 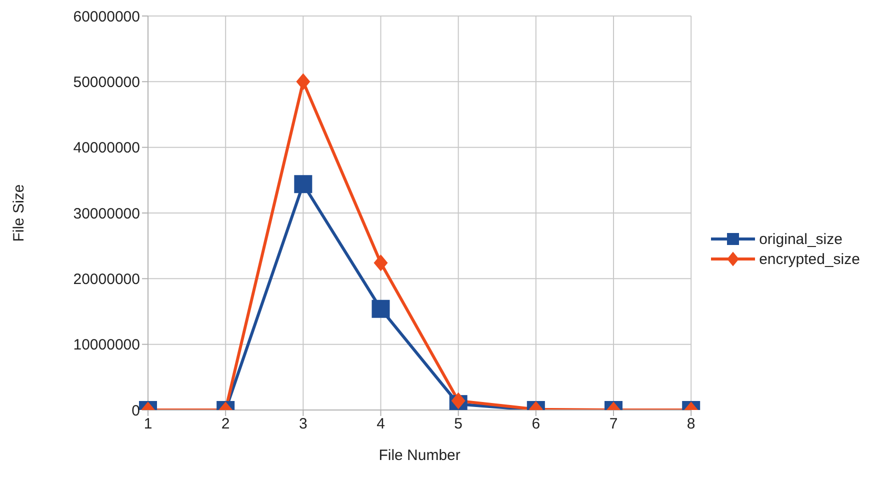 What do you see at coordinates (136, 411) in the screenshot?
I see `y-tick-label: 0` at bounding box center [136, 411].